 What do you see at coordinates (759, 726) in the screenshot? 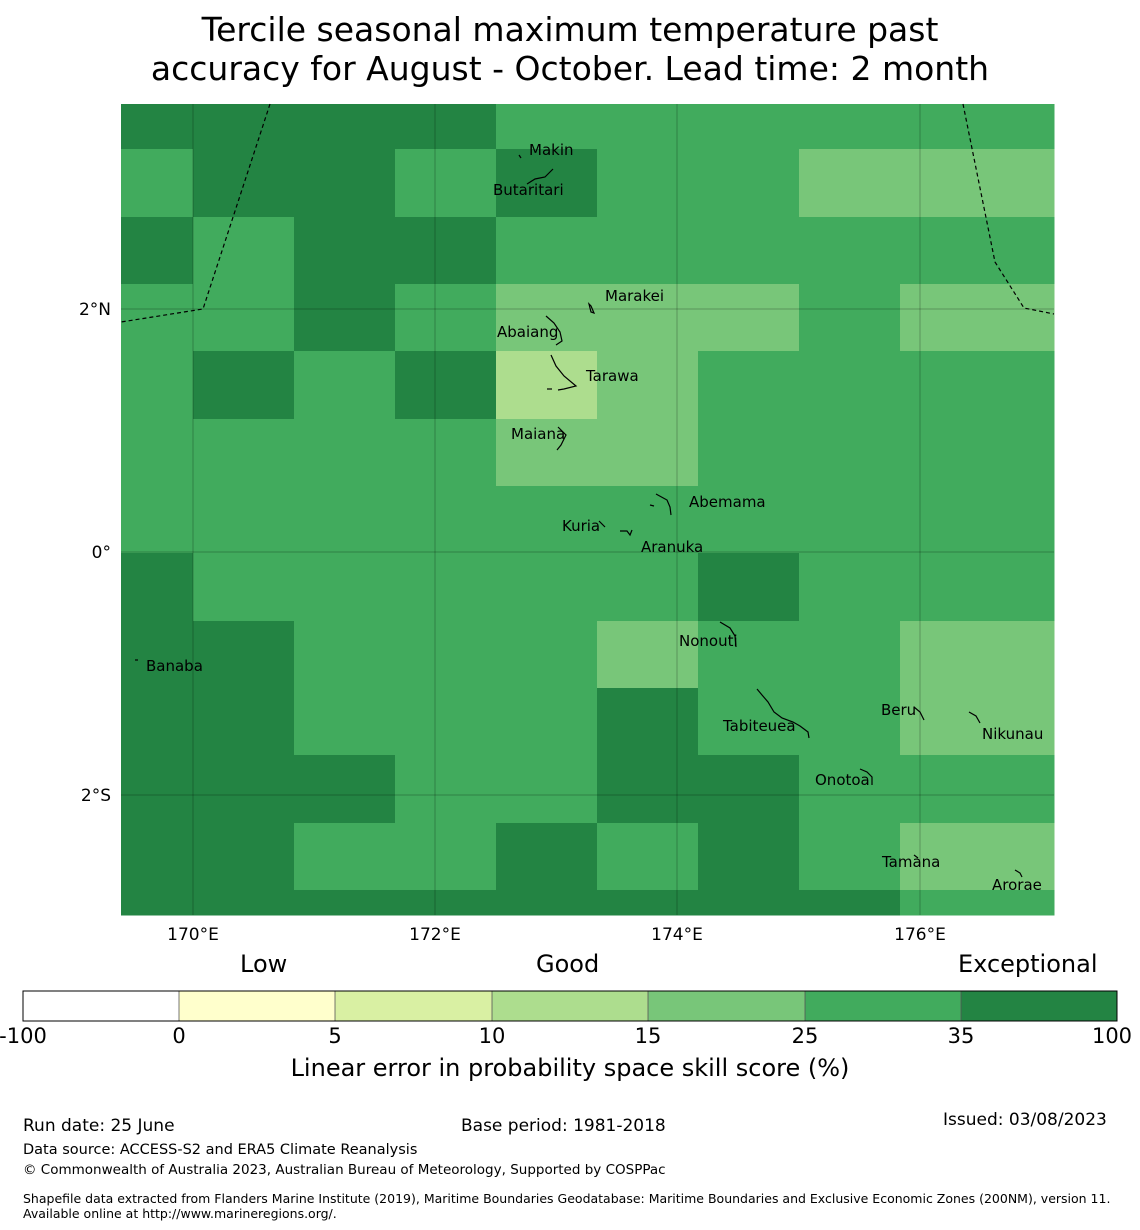
I see `island-label-tabiteuea: Tabiteuea` at bounding box center [759, 726].